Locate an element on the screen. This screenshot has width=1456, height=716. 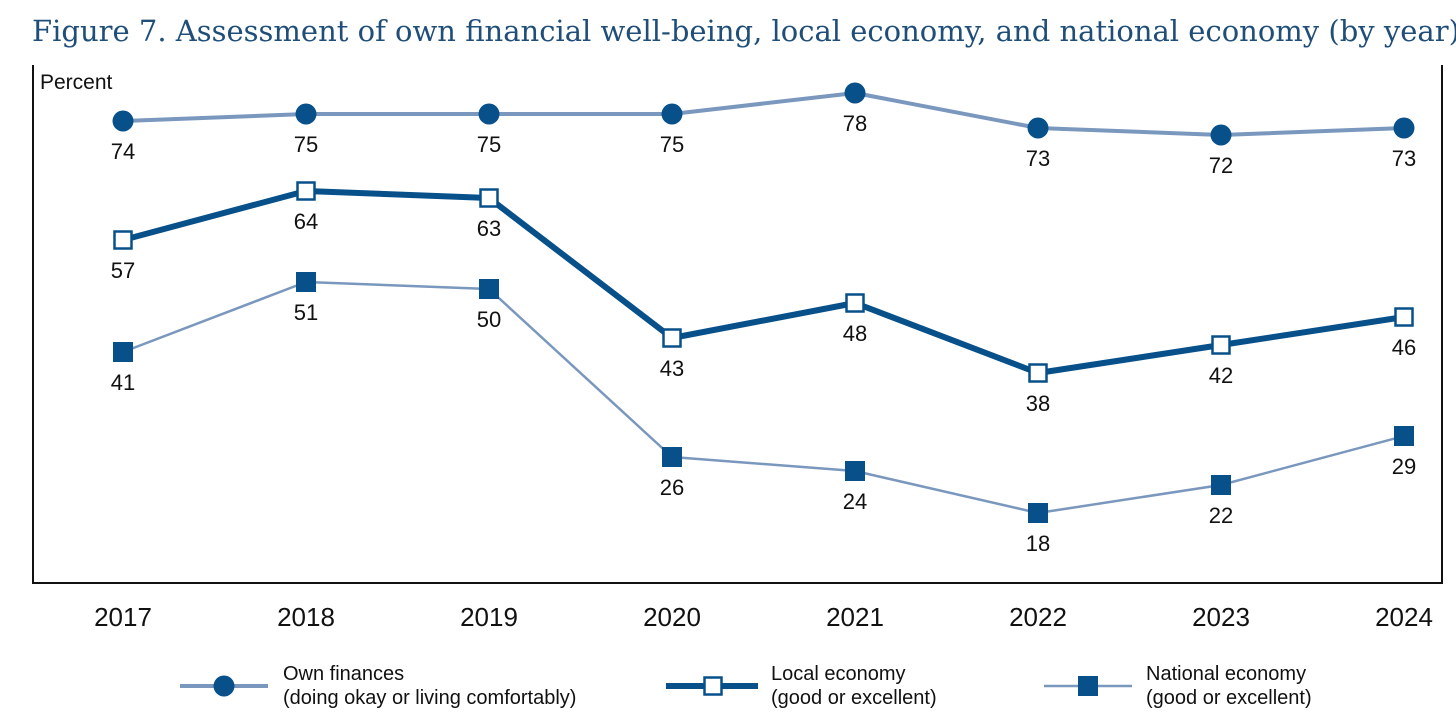
legend-label-national: National economy is located at coordinates (1226, 674).